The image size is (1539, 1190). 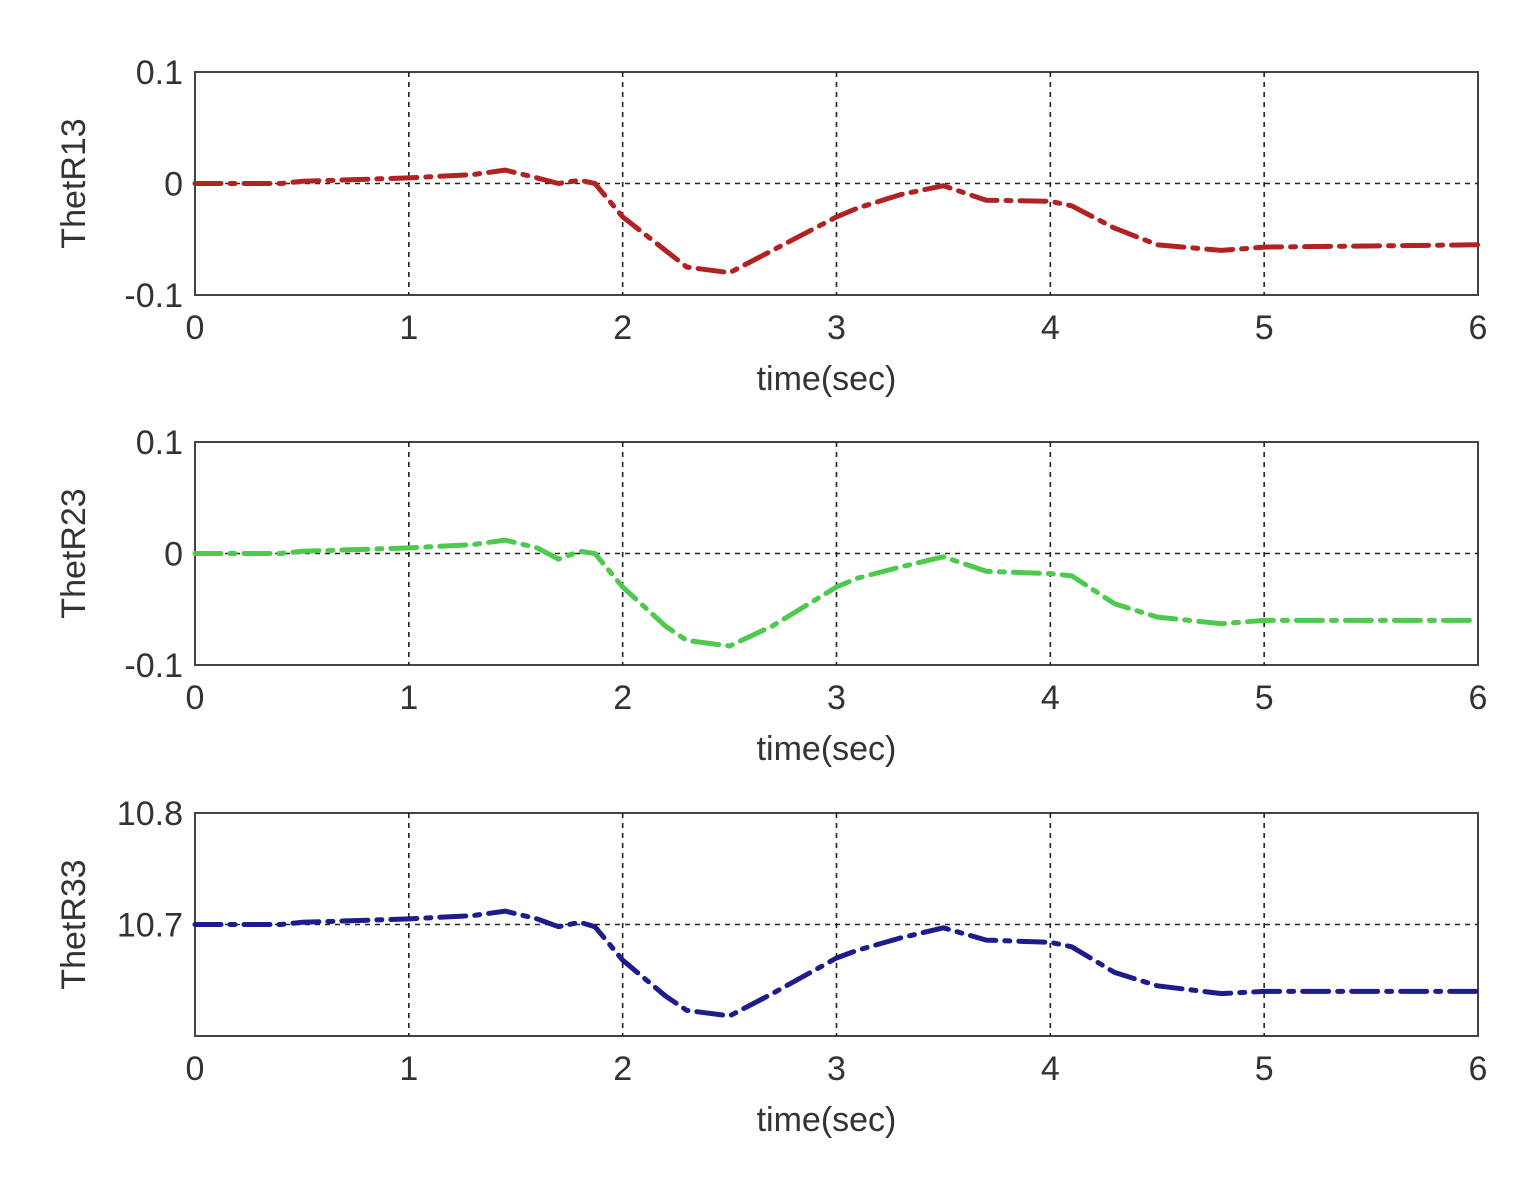 What do you see at coordinates (150, 814) in the screenshot?
I see `y-tick-label: 10.8` at bounding box center [150, 814].